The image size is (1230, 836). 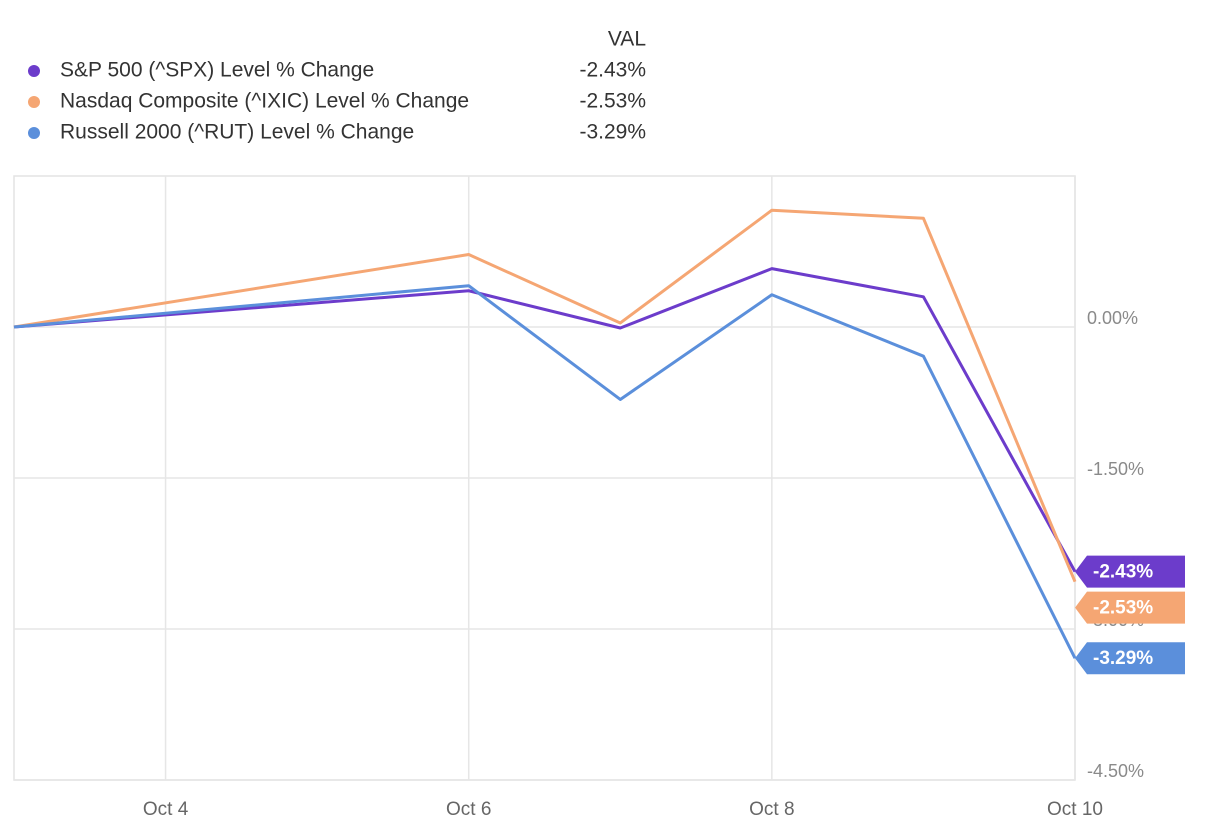 What do you see at coordinates (1123, 658) in the screenshot?
I see `end-tag-label: -3.29%` at bounding box center [1123, 658].